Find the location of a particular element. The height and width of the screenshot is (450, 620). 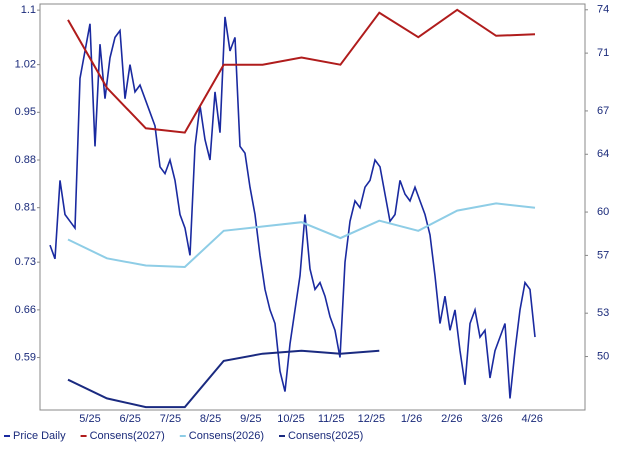

x-tick-label: 5/25 is located at coordinates (89, 419).